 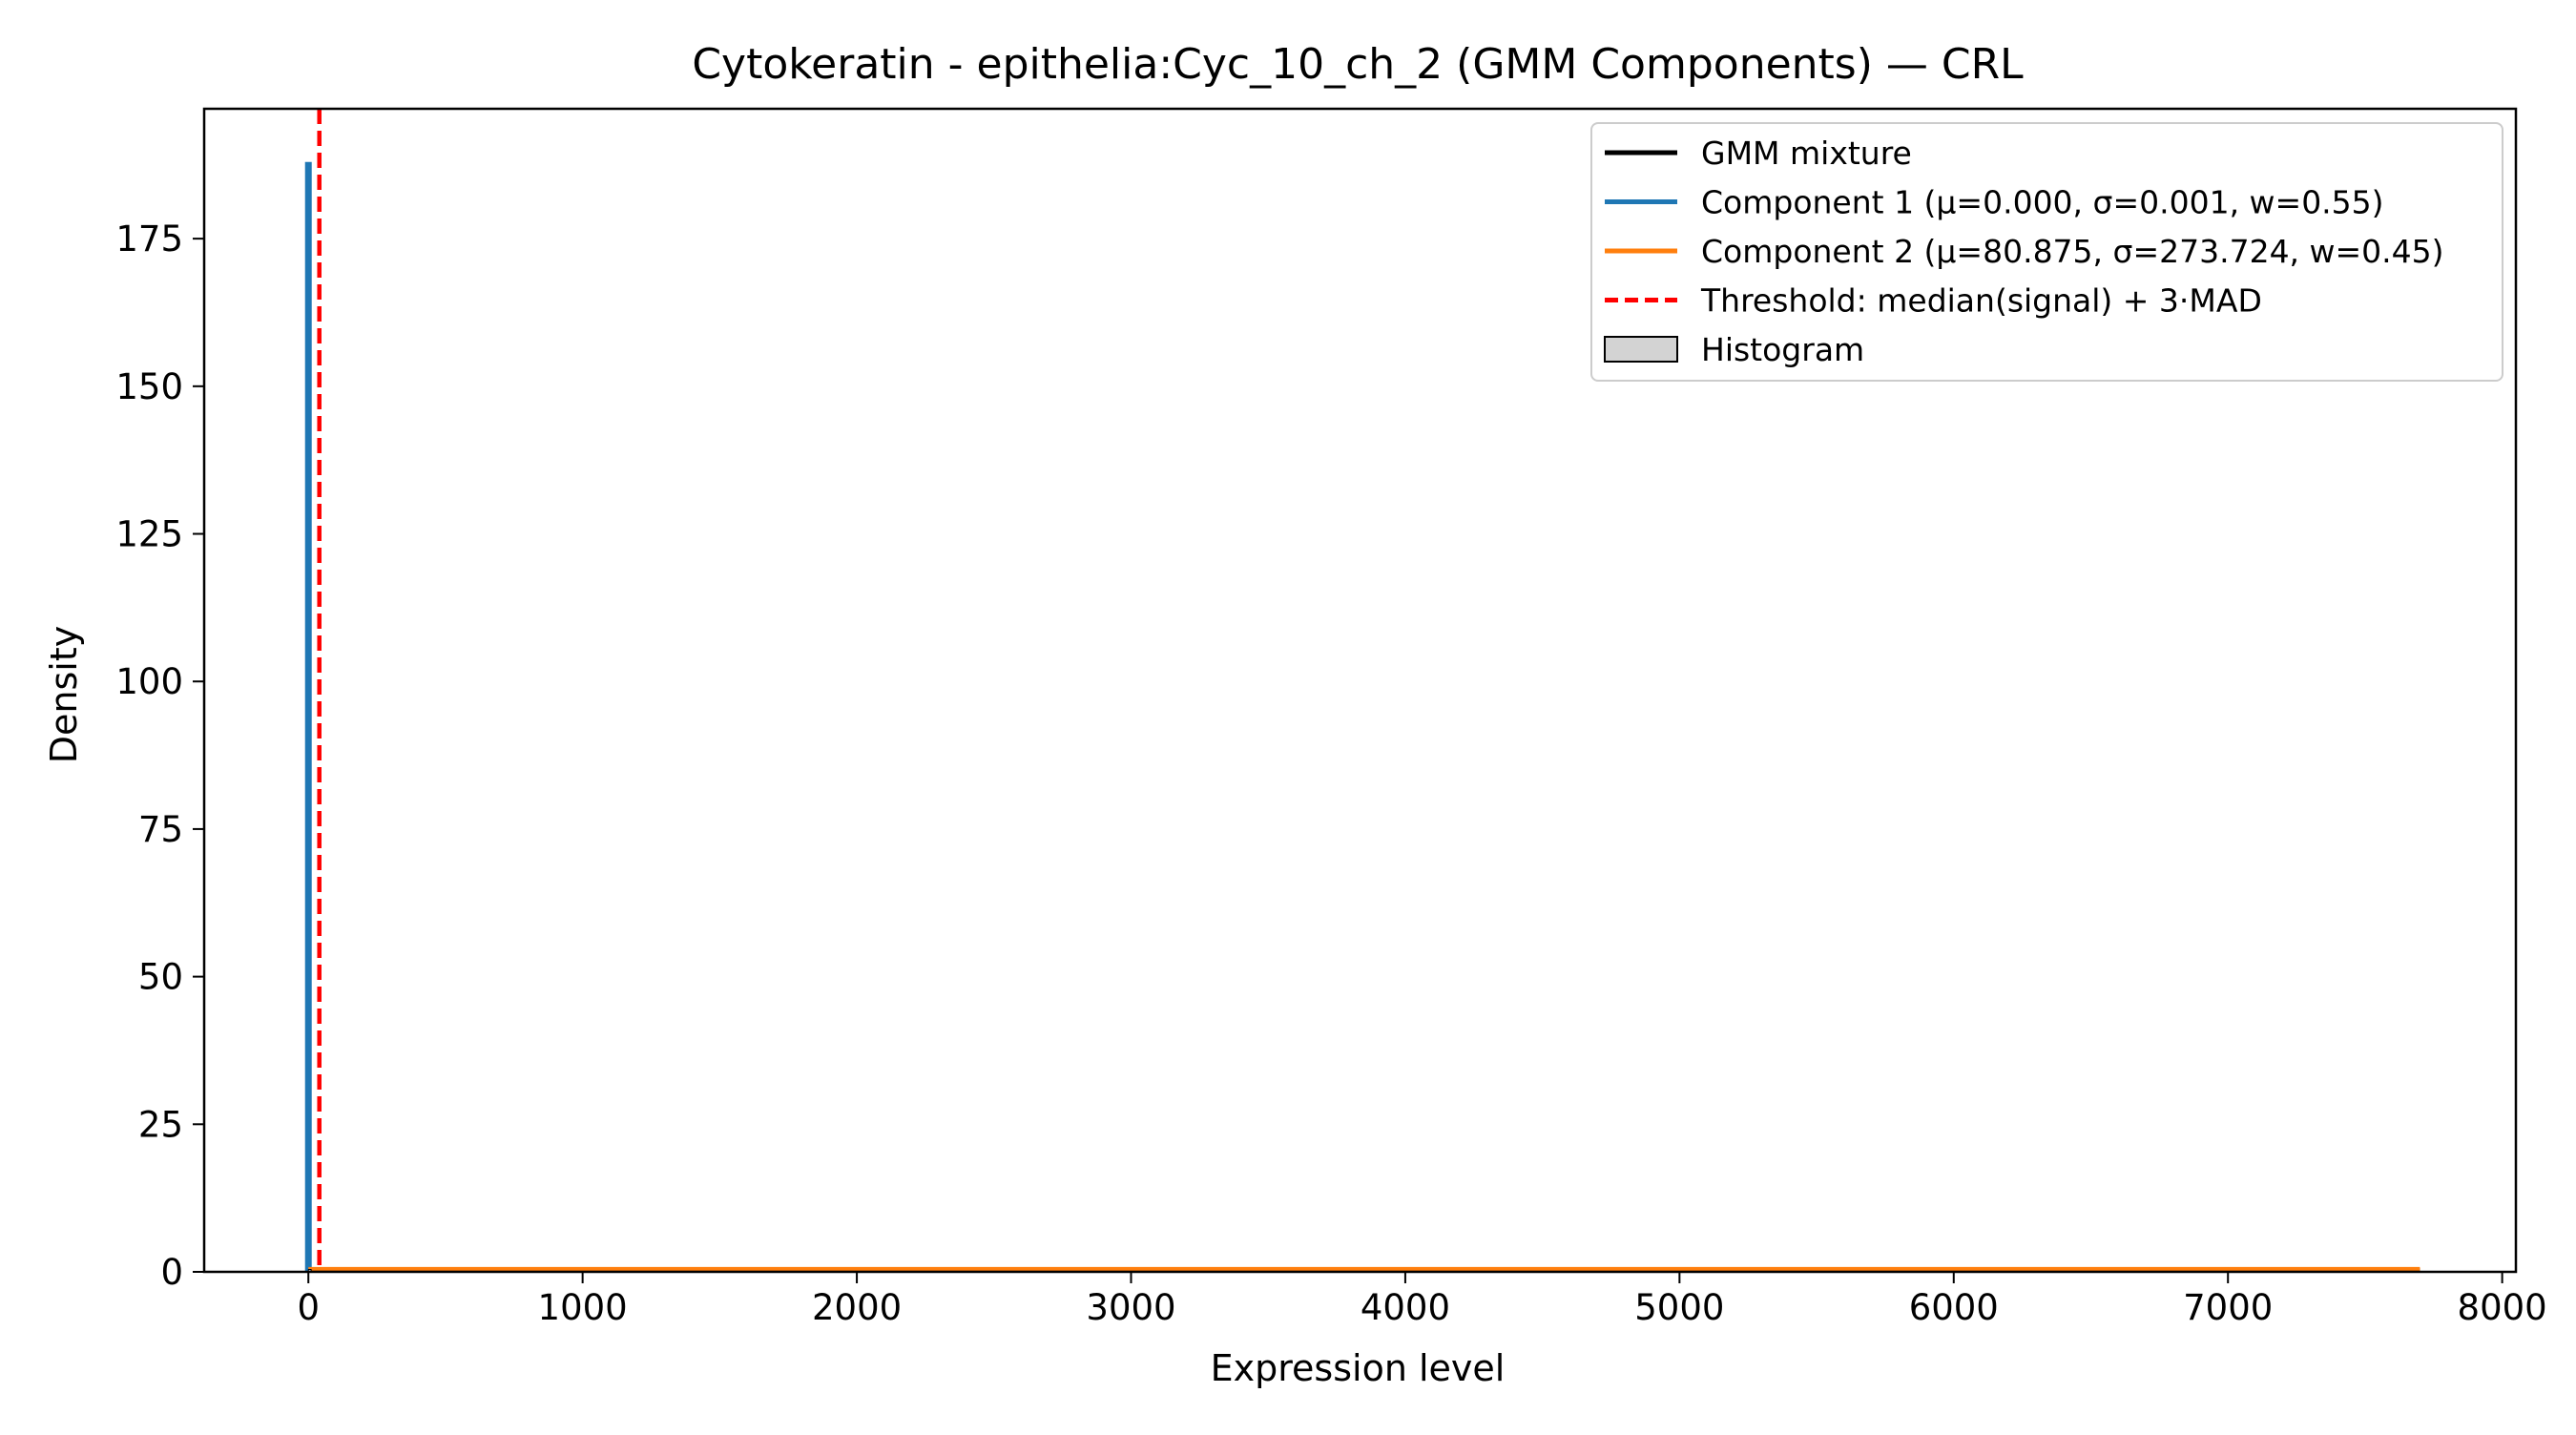 I want to click on x-tick-label: 1000, so click(x=583, y=1307).